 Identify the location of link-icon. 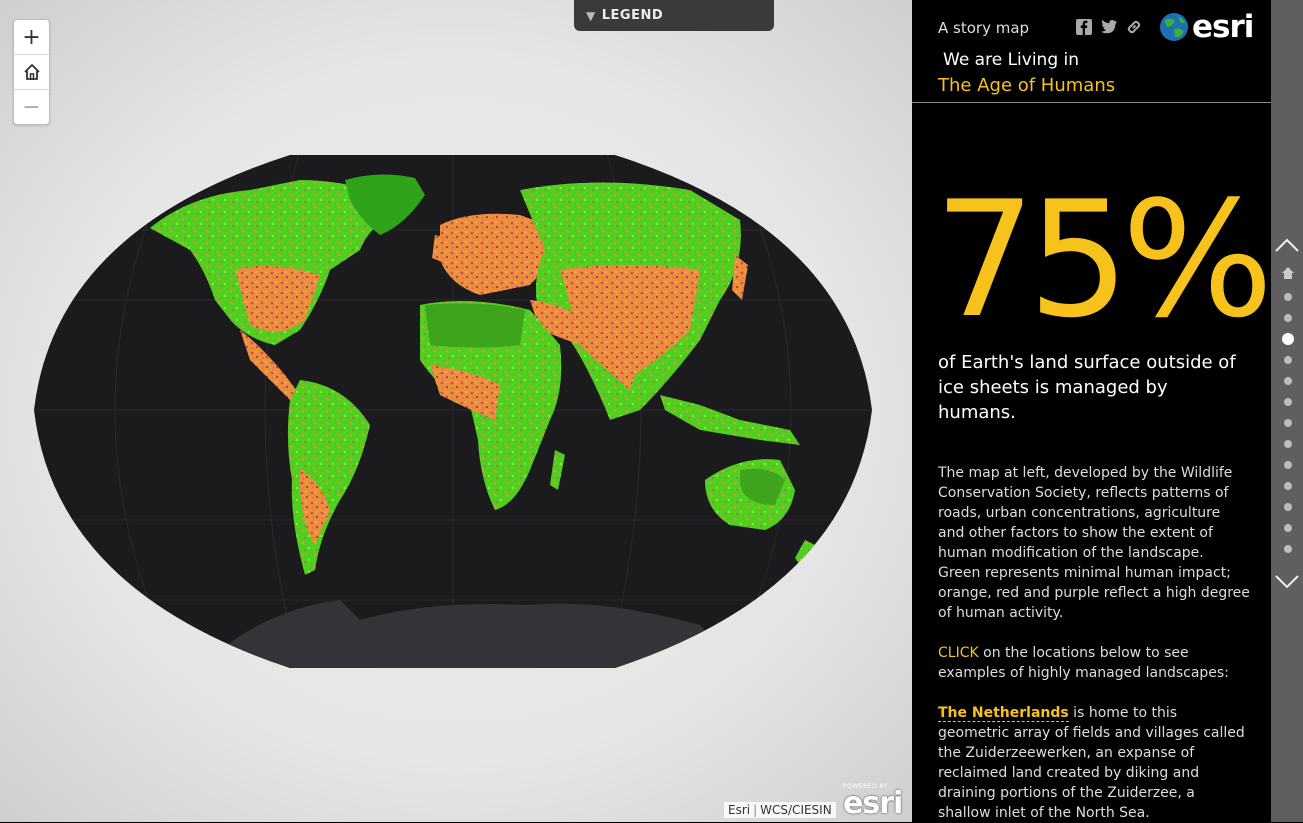
(1134, 29).